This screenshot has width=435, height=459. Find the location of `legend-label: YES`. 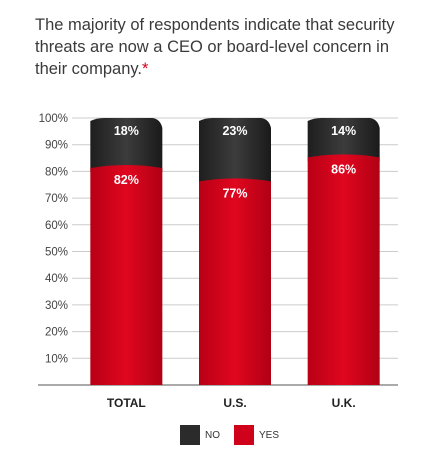

legend-label: YES is located at coordinates (269, 435).